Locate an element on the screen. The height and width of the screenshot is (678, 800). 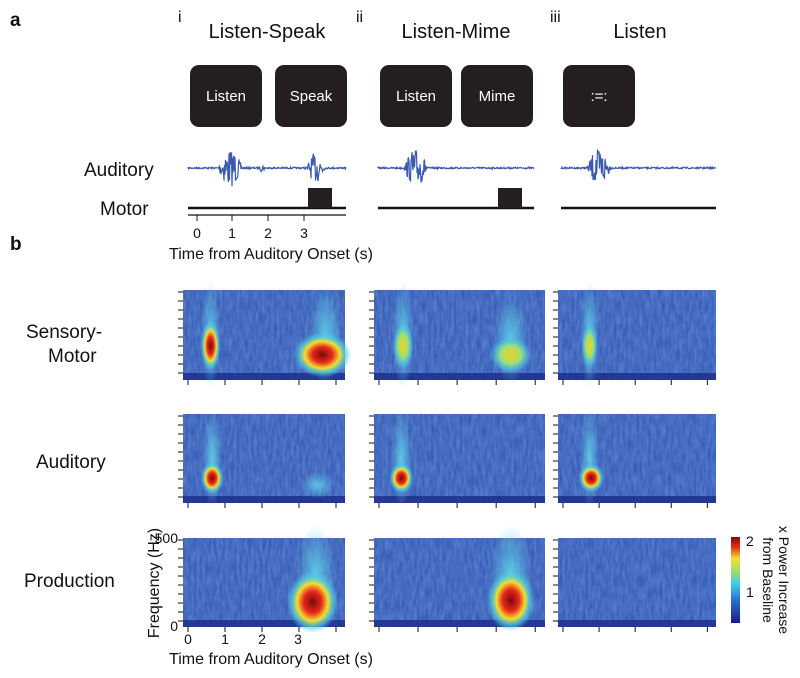
spectrogram-texture is located at coordinates (637, 582).